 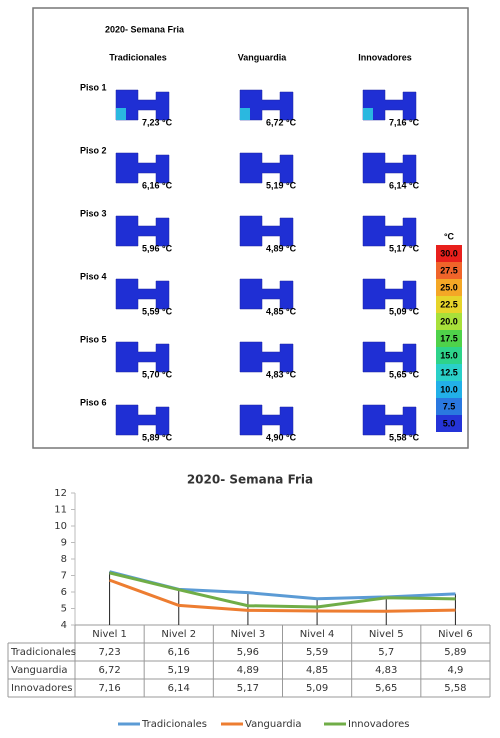 I want to click on row-label: Piso 4, so click(x=93, y=276).